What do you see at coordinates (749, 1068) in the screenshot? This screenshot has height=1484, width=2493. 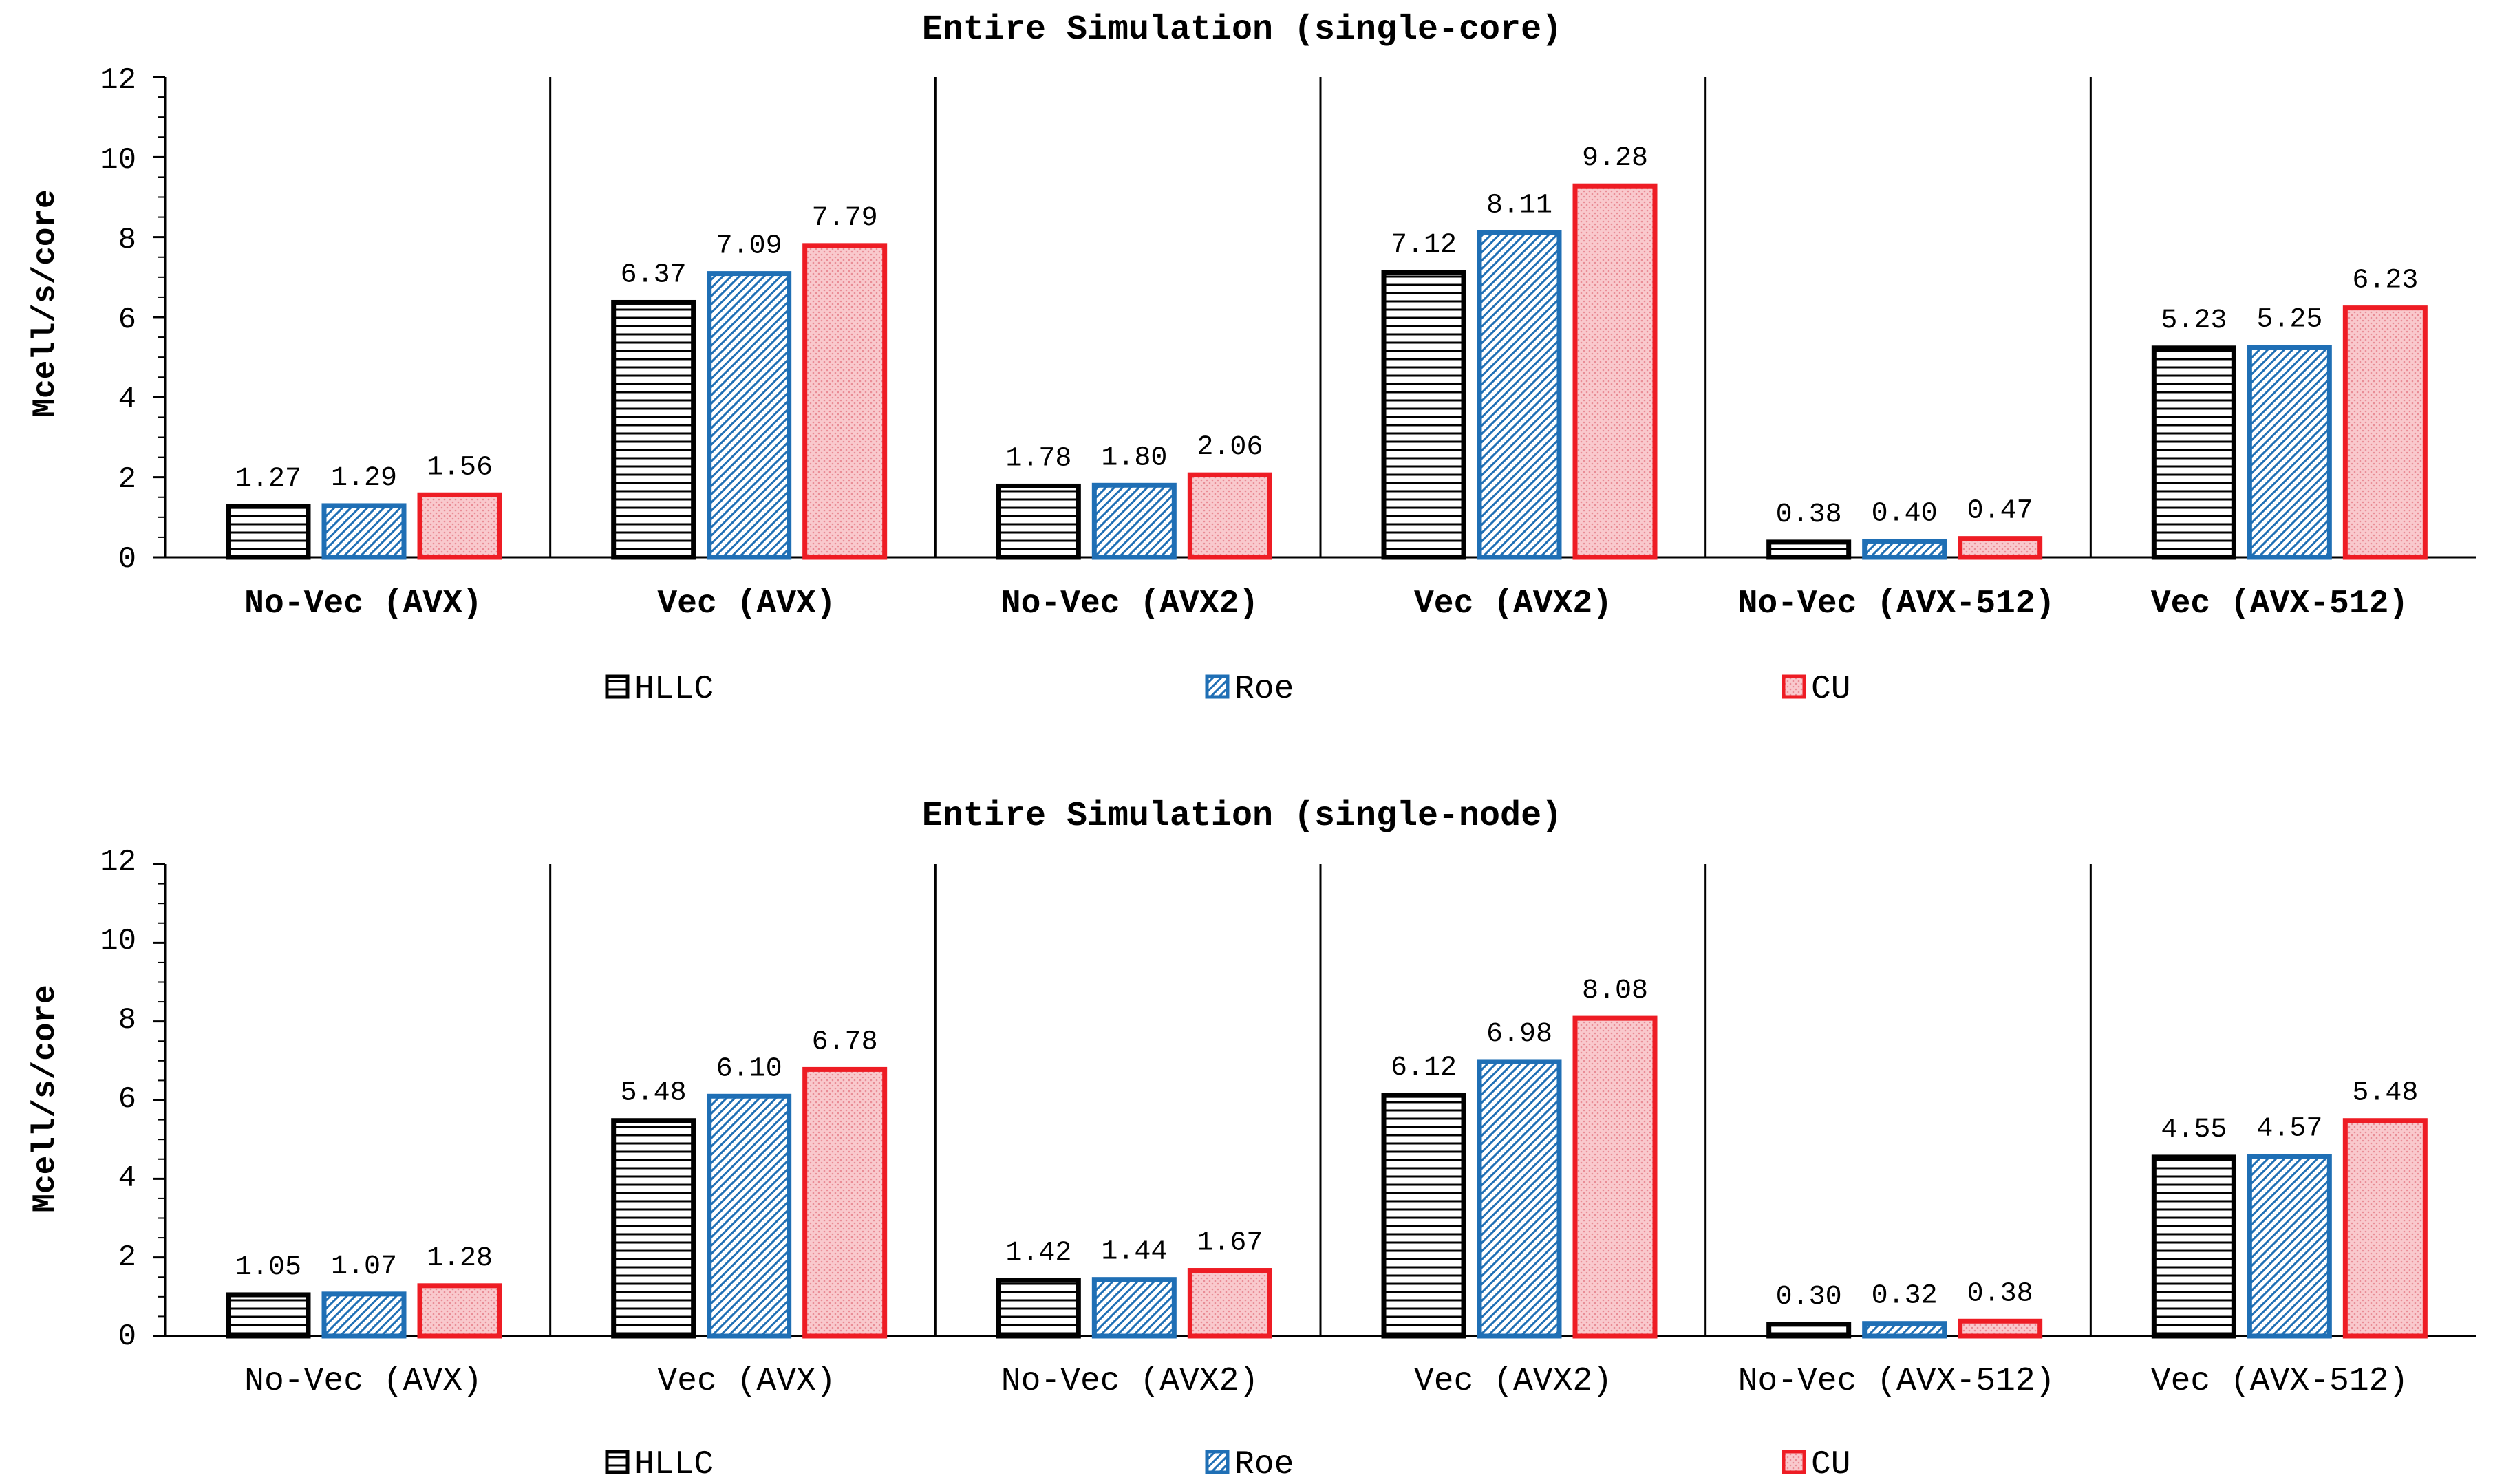 I see `data-label: 6.10` at bounding box center [749, 1068].